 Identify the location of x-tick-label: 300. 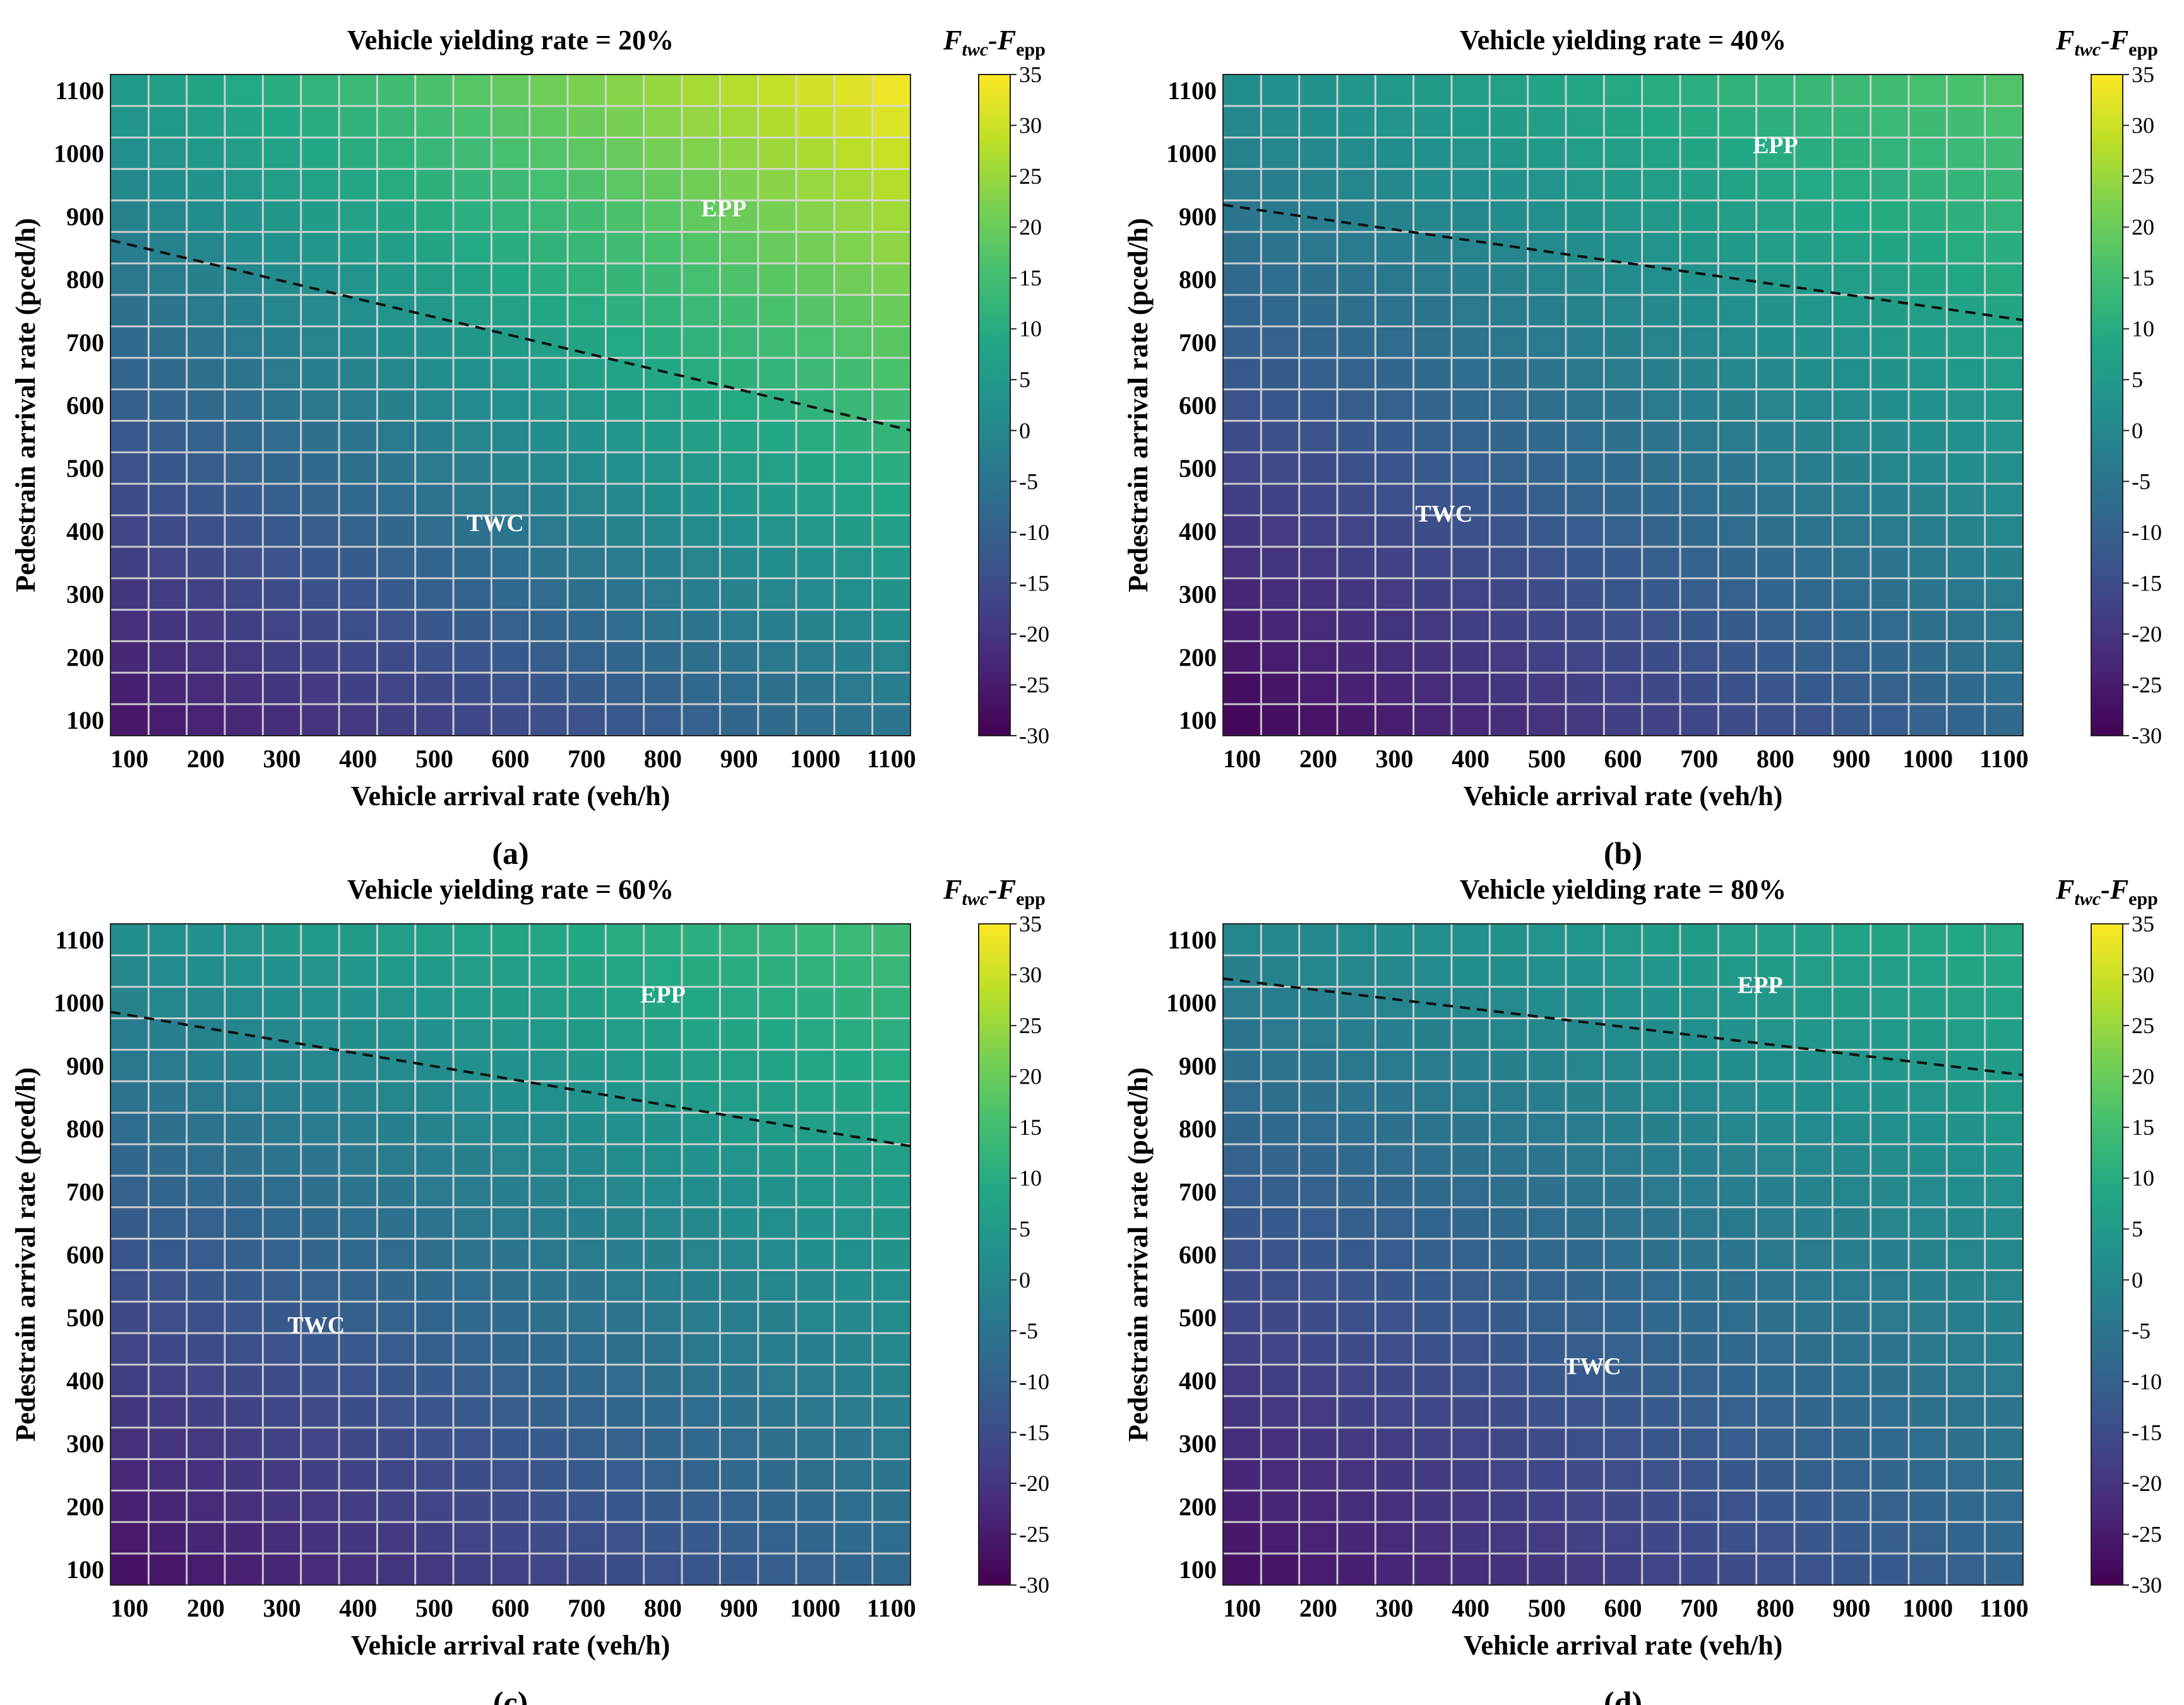
(282, 1608).